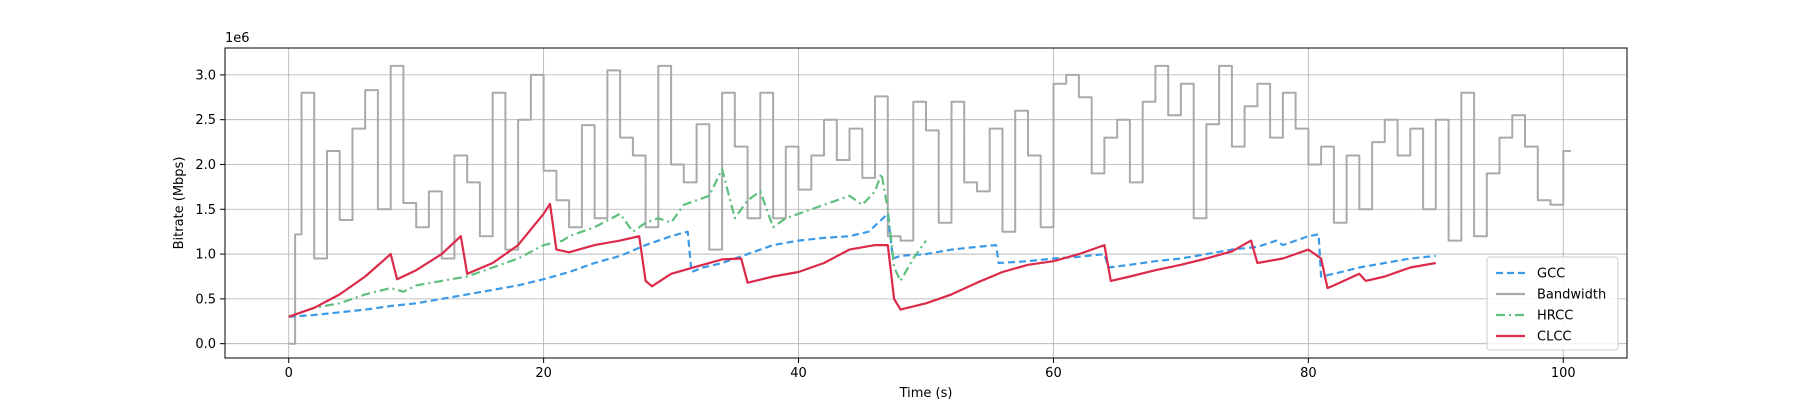 The width and height of the screenshot is (1800, 400). What do you see at coordinates (179, 203) in the screenshot?
I see `y-axis-title: Bitrate (Mbps)` at bounding box center [179, 203].